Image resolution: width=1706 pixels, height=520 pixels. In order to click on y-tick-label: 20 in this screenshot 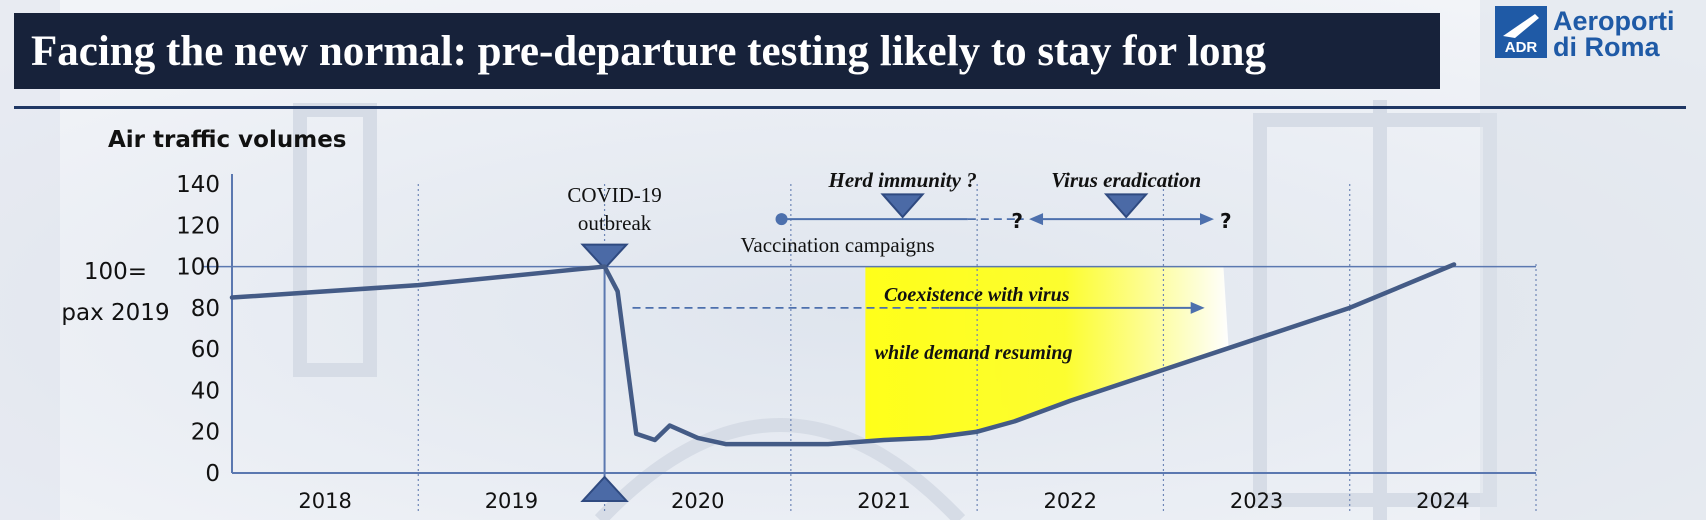, I will do `click(205, 433)`.